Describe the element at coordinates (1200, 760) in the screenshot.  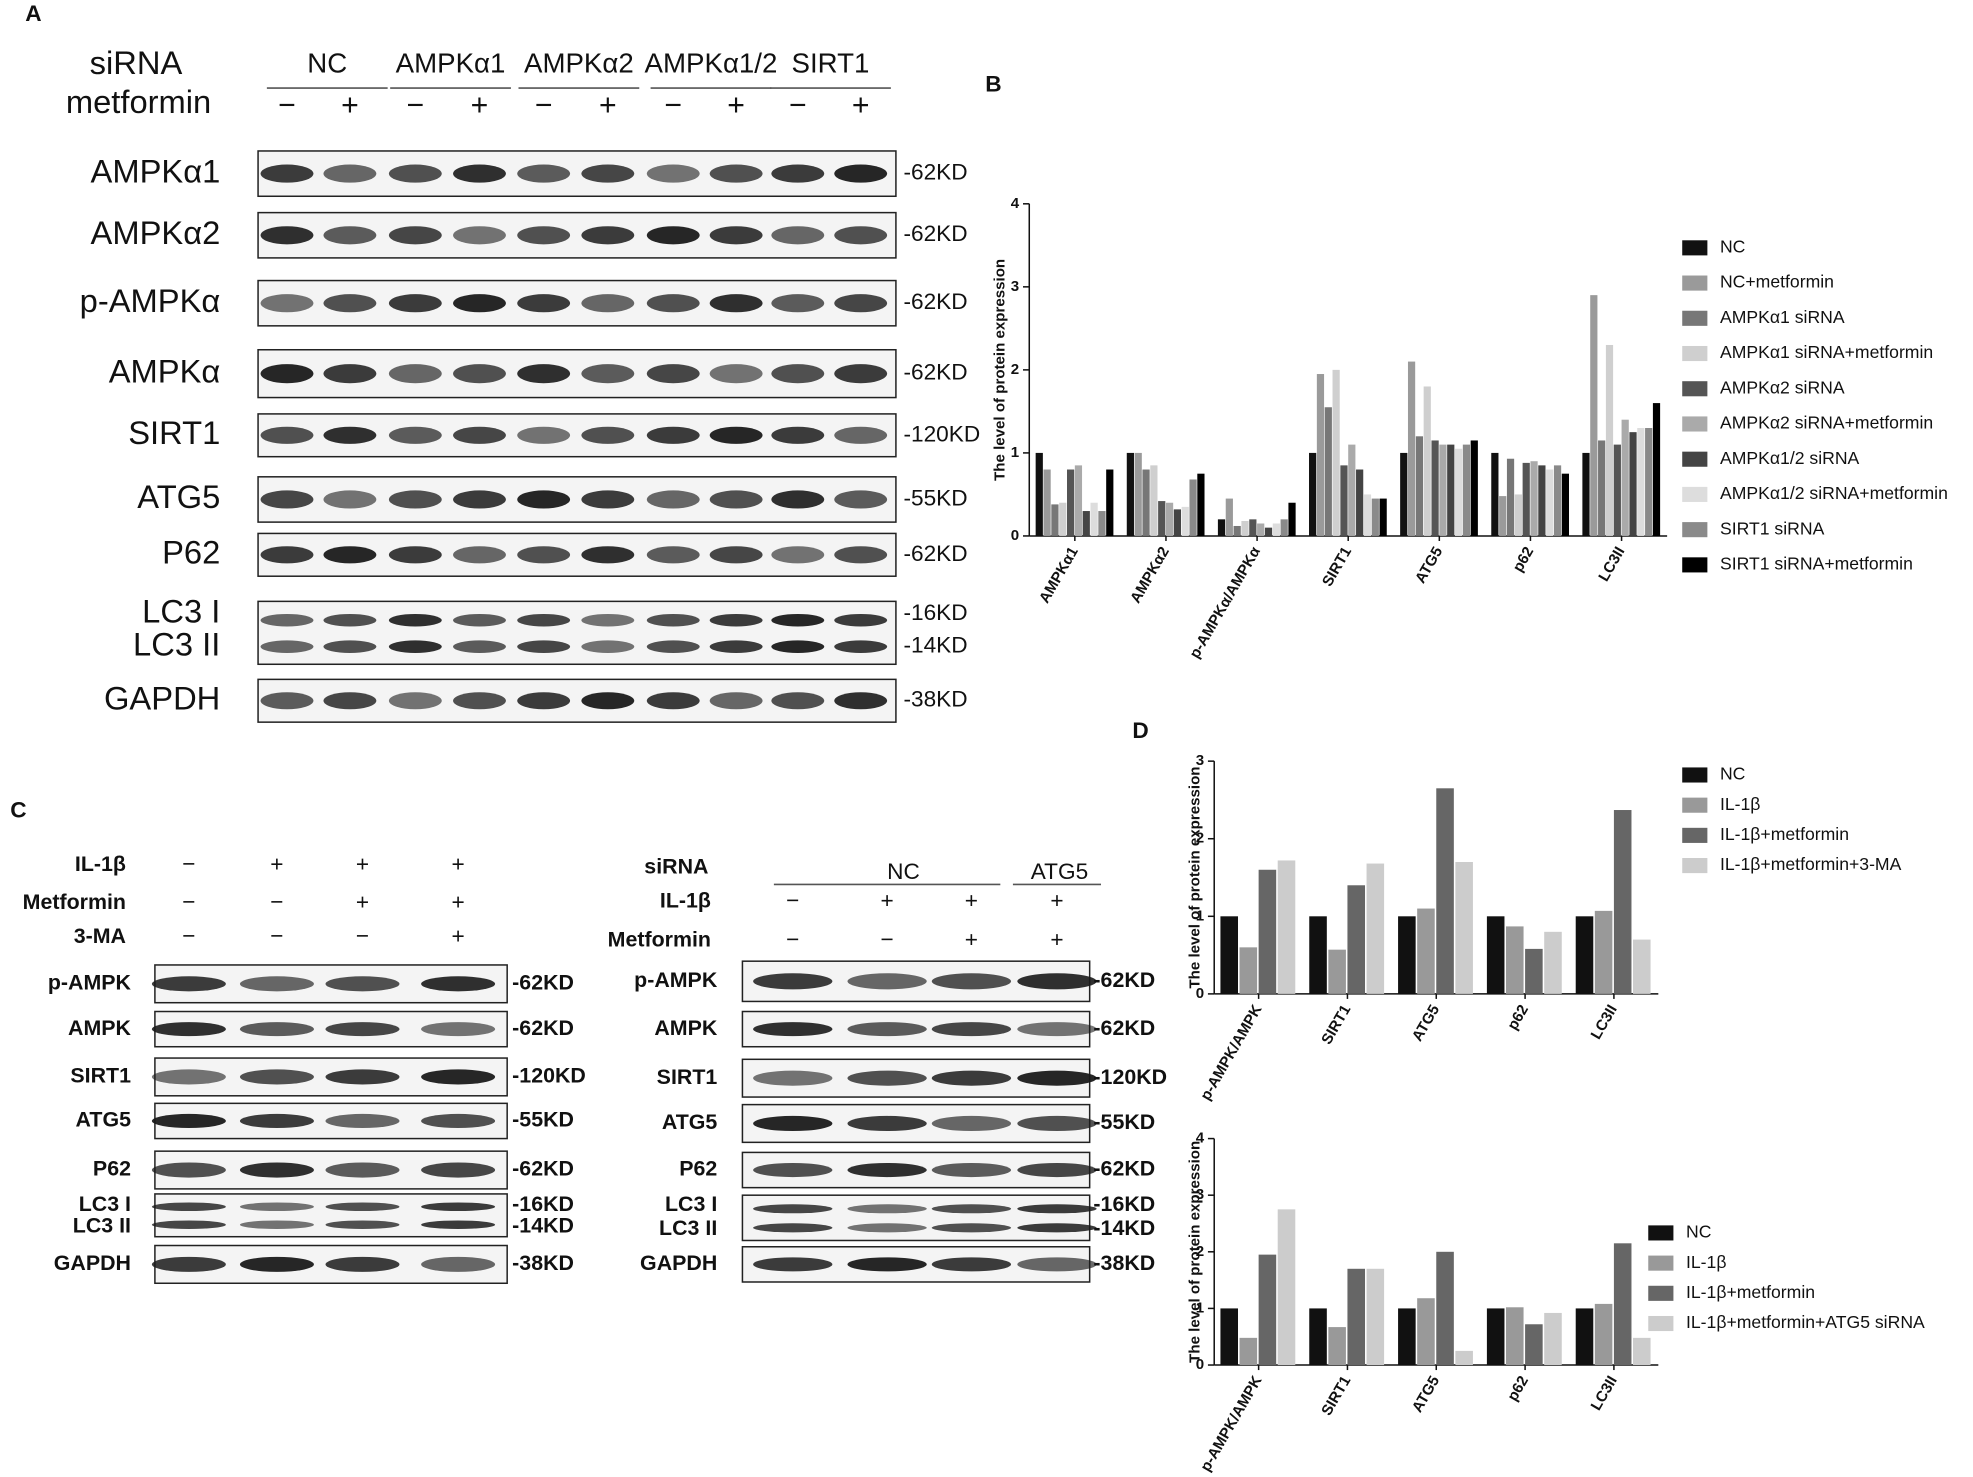
I see `y-tick-label: 3` at that location.